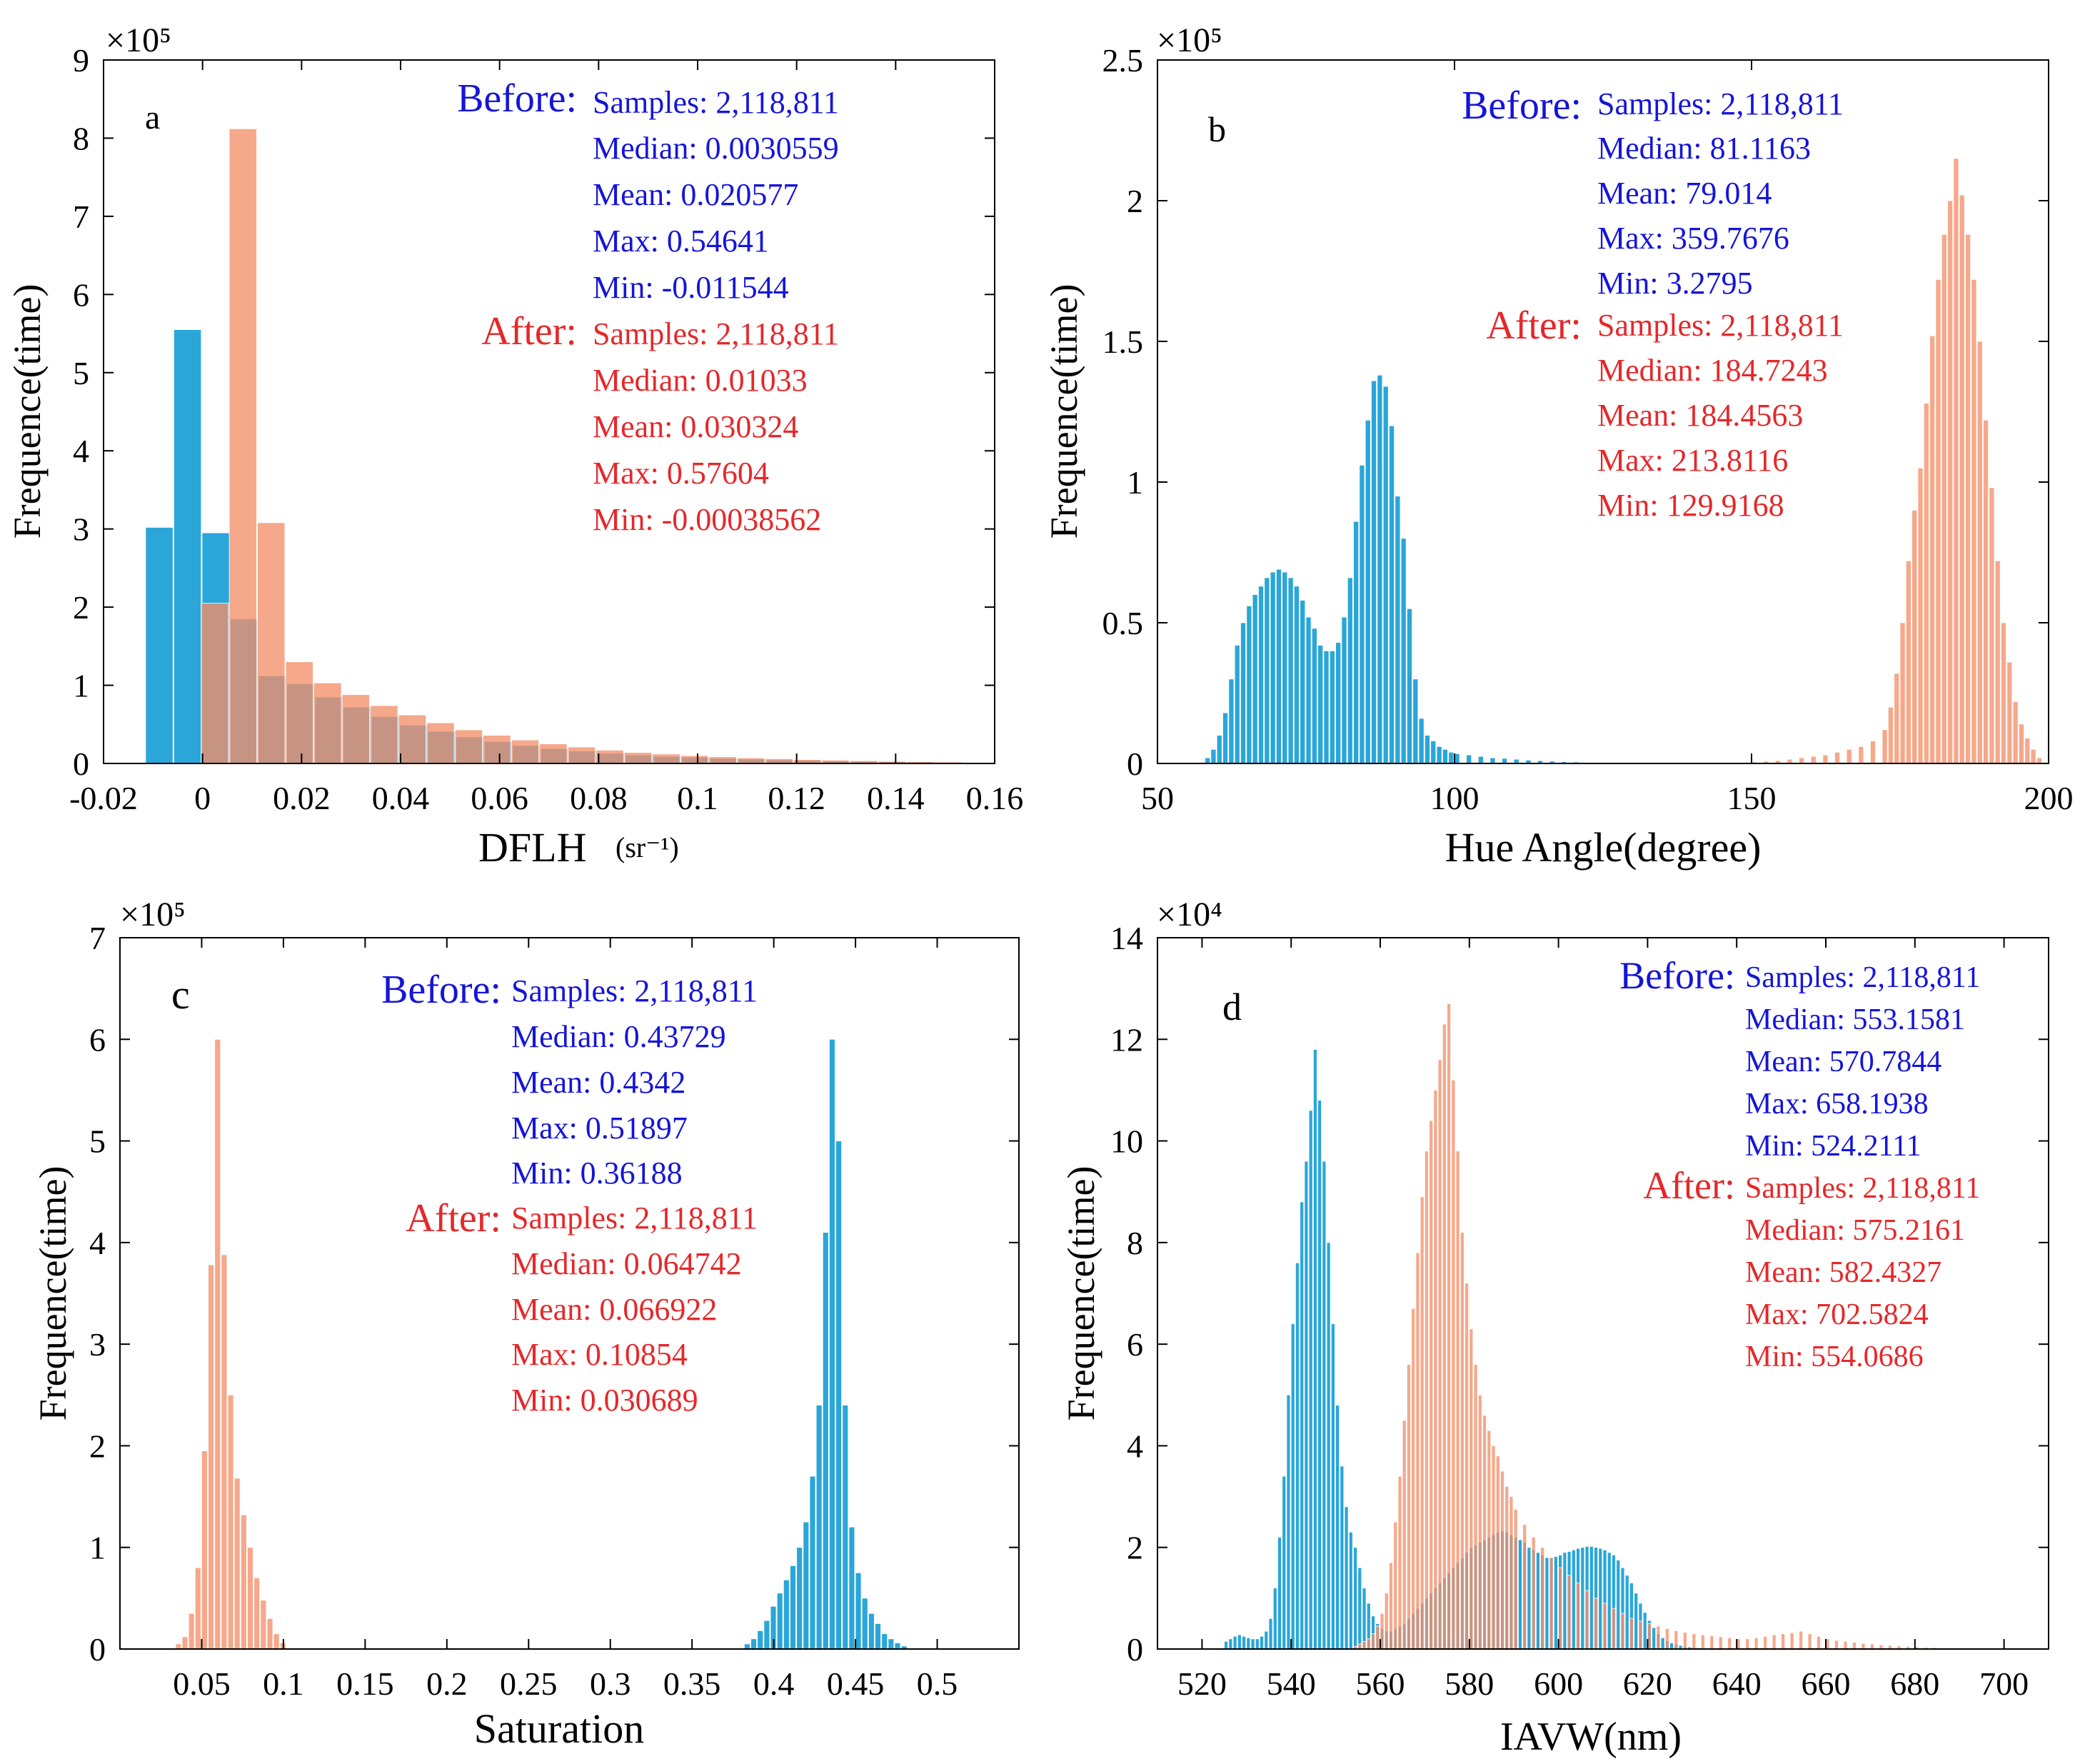  Describe the element at coordinates (1469, 1683) in the screenshot. I see `panel-d-x-tick-label: 580` at that location.